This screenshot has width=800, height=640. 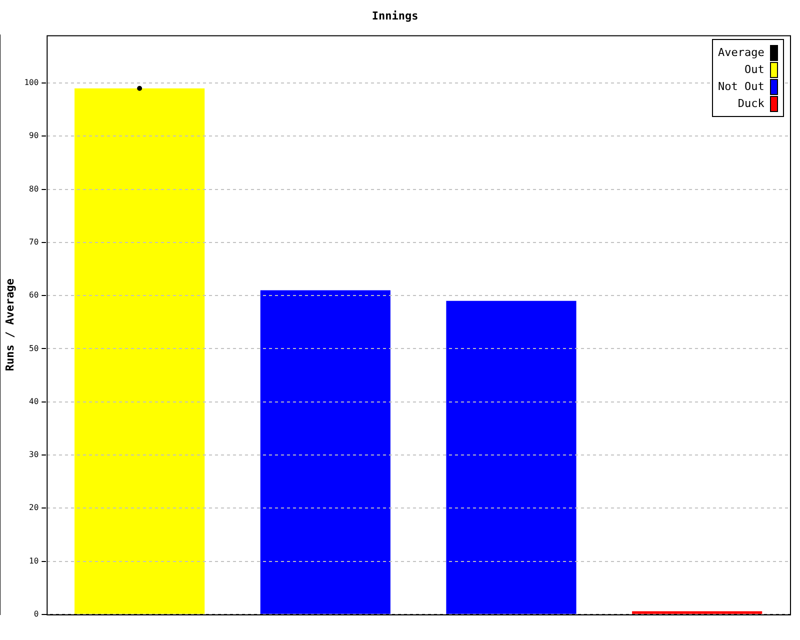 What do you see at coordinates (36, 613) in the screenshot?
I see `y-tick-label: 0` at bounding box center [36, 613].